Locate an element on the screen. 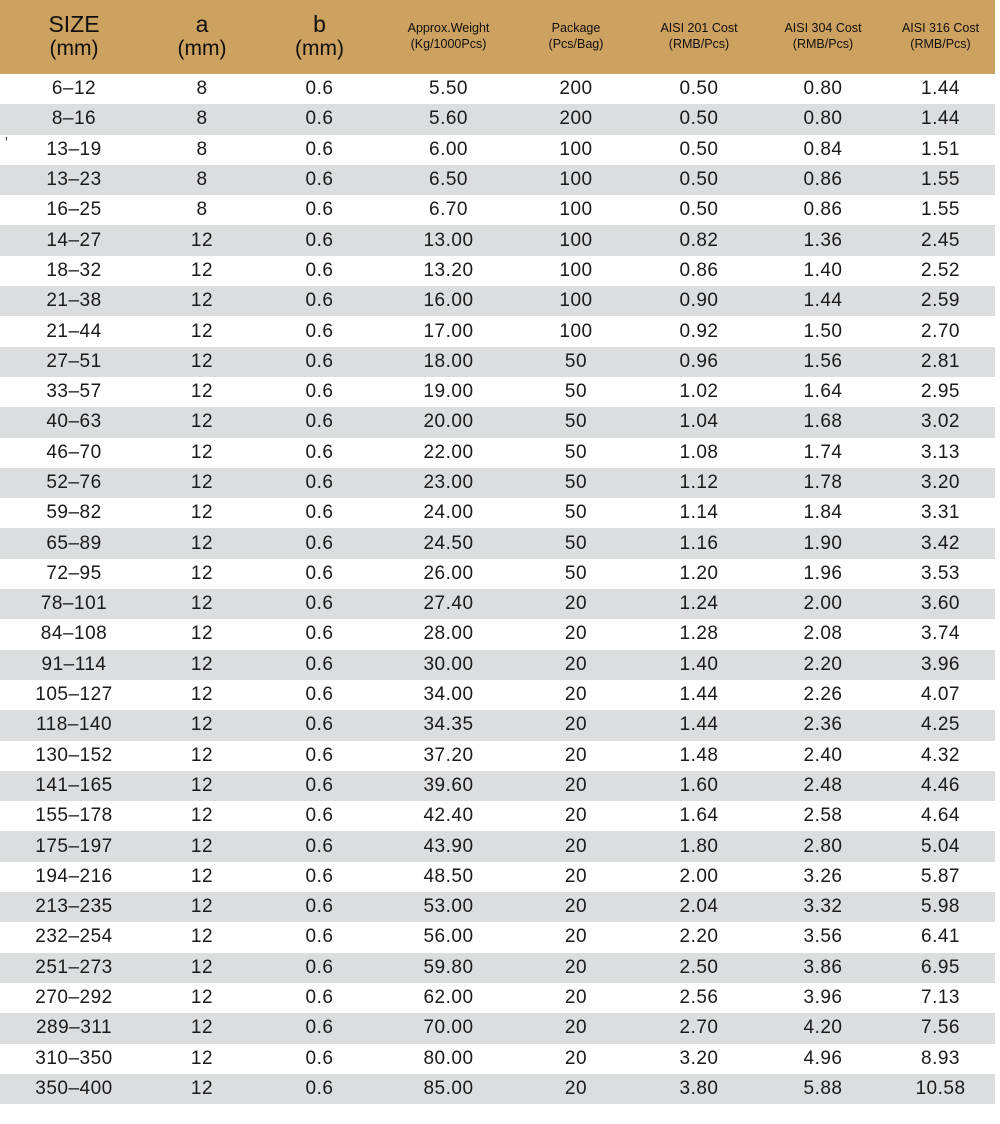  cell-size: 78–101 is located at coordinates (74, 604).